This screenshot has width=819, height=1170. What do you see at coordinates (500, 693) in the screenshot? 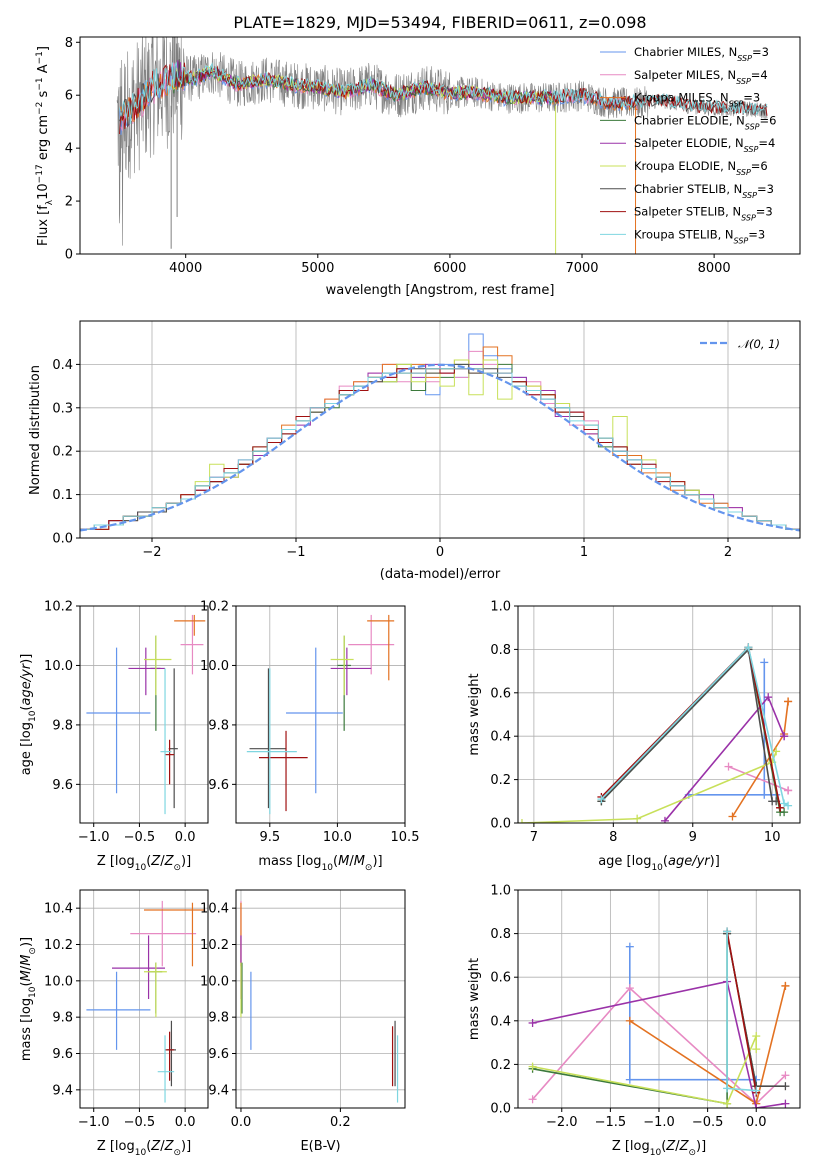
I see `y-tick-label: 0.6` at bounding box center [500, 693].